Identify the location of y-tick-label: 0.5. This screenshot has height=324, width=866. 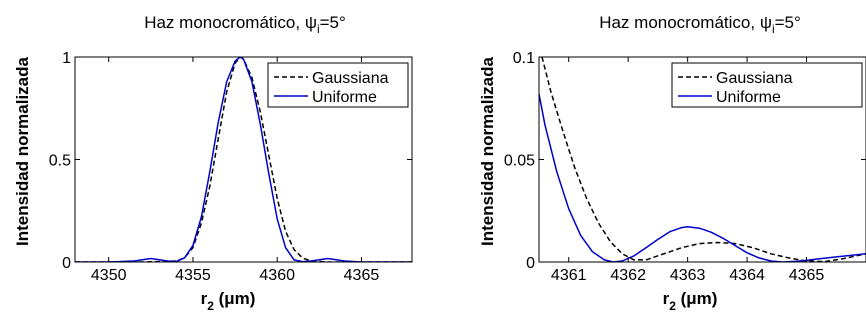
(60, 161).